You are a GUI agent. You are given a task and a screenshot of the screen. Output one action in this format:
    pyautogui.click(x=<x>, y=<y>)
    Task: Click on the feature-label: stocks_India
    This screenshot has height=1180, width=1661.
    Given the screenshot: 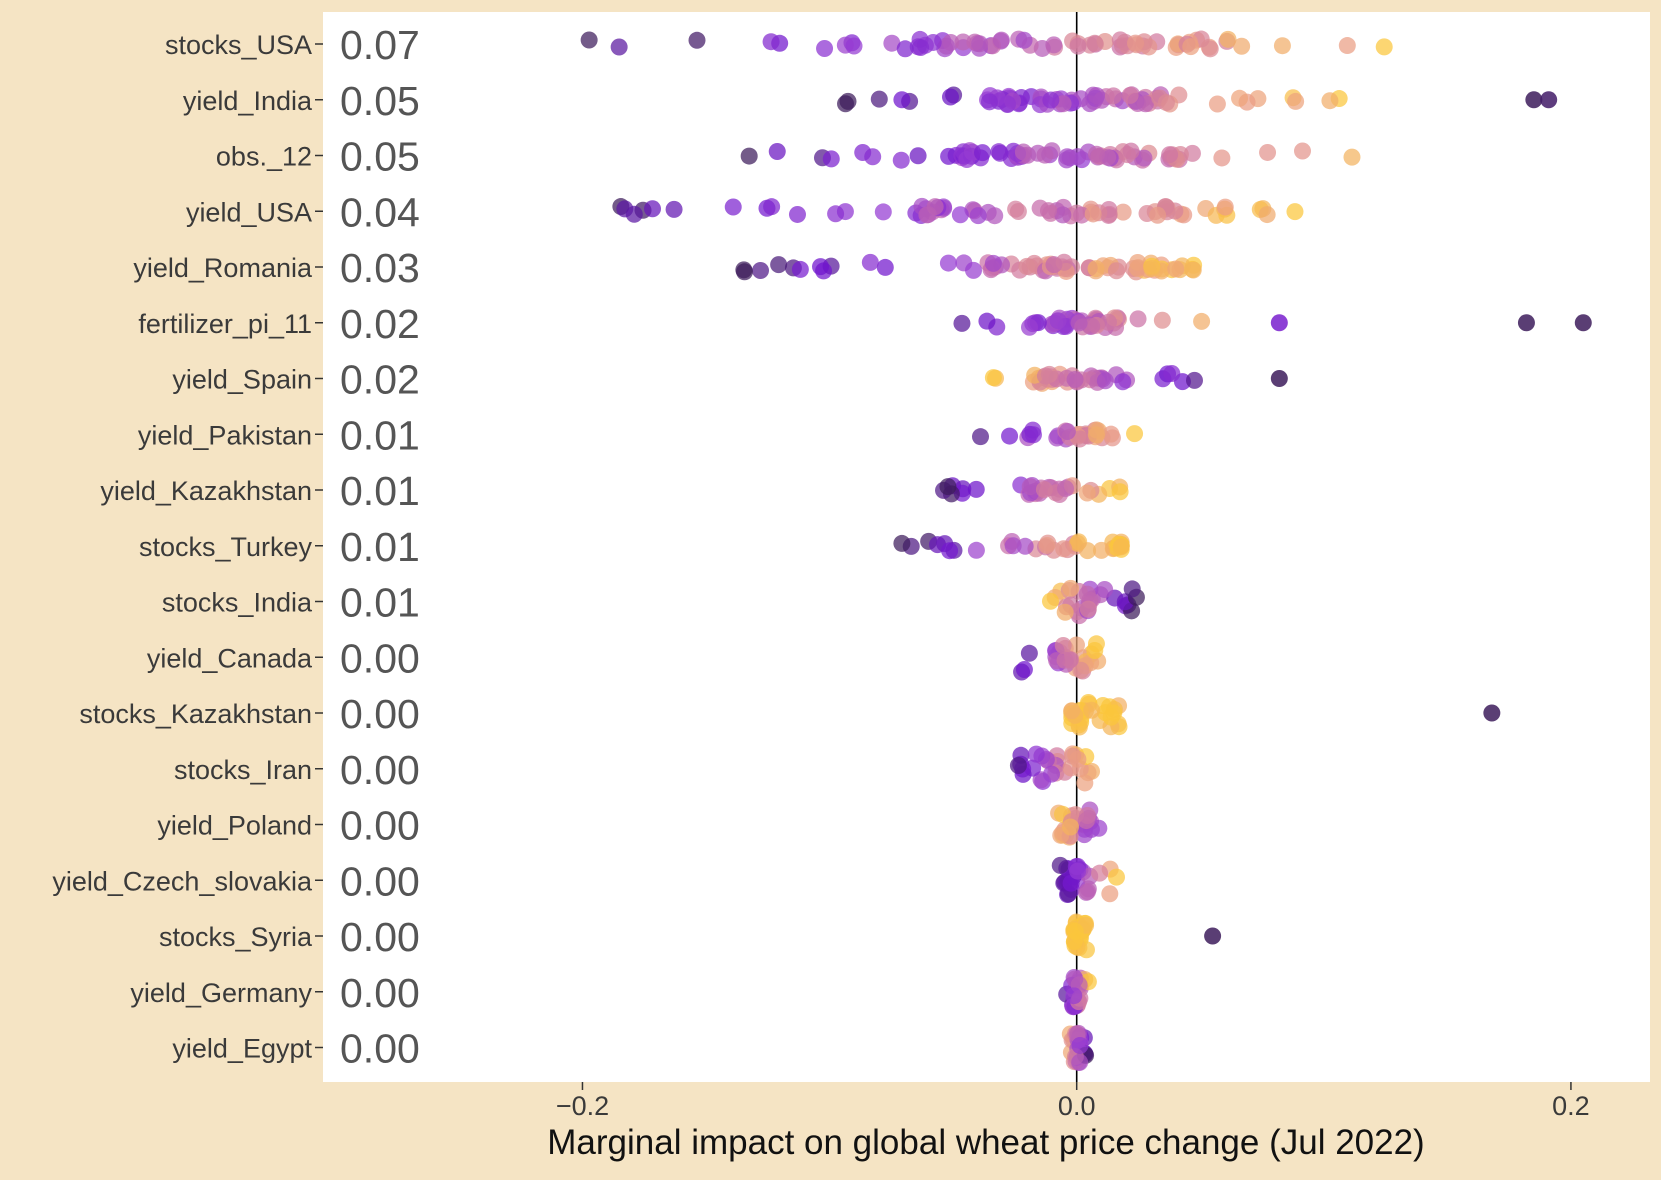 What is the action you would take?
    pyautogui.click(x=237, y=603)
    